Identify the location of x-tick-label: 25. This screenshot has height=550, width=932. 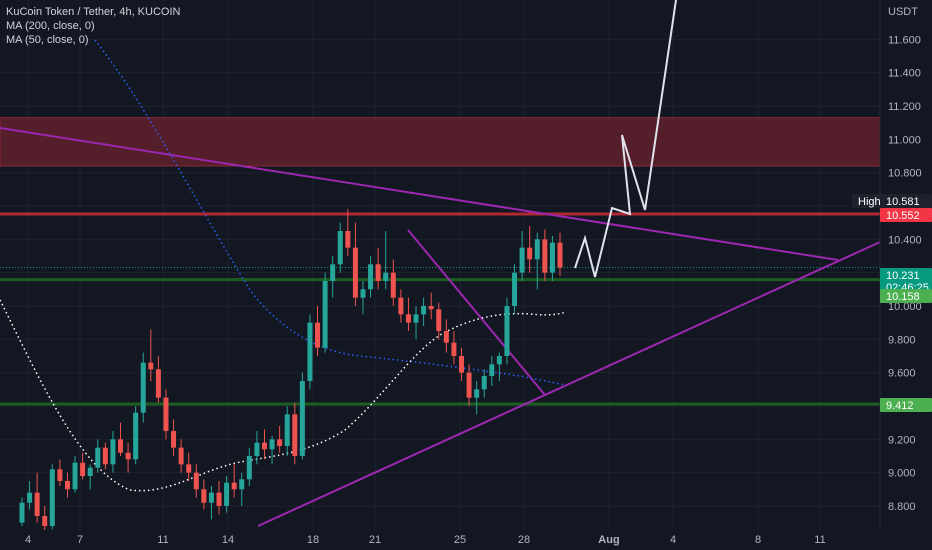
(460, 540).